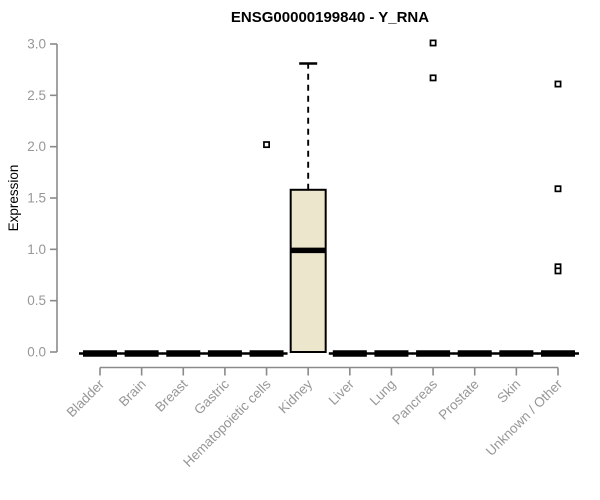  What do you see at coordinates (414, 401) in the screenshot?
I see `category-label: Pancreas` at bounding box center [414, 401].